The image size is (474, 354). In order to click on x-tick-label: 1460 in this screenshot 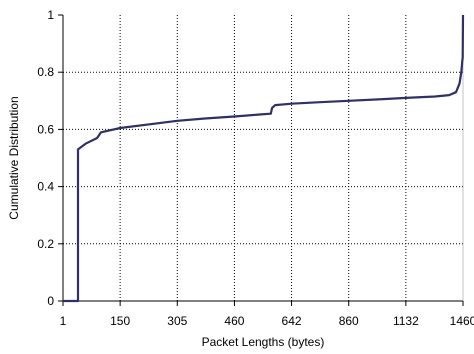, I will do `click(462, 321)`.